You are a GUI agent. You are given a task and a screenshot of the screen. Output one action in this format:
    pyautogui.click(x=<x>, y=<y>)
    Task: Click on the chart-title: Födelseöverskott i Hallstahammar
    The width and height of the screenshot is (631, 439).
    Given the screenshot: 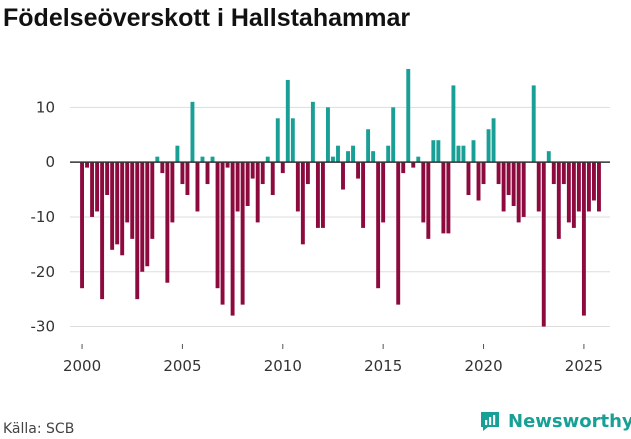 What is the action you would take?
    pyautogui.click(x=207, y=18)
    